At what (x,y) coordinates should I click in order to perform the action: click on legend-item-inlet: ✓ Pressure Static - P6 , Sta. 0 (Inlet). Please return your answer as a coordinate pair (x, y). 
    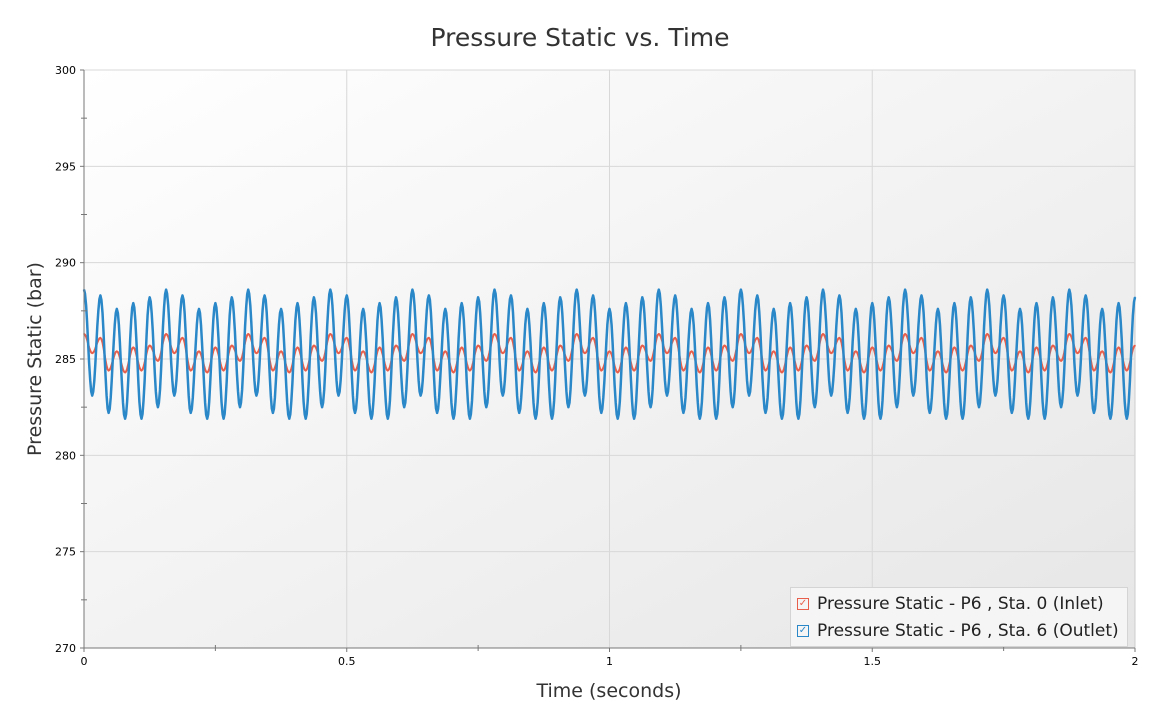
    Looking at the image, I should click on (959, 603).